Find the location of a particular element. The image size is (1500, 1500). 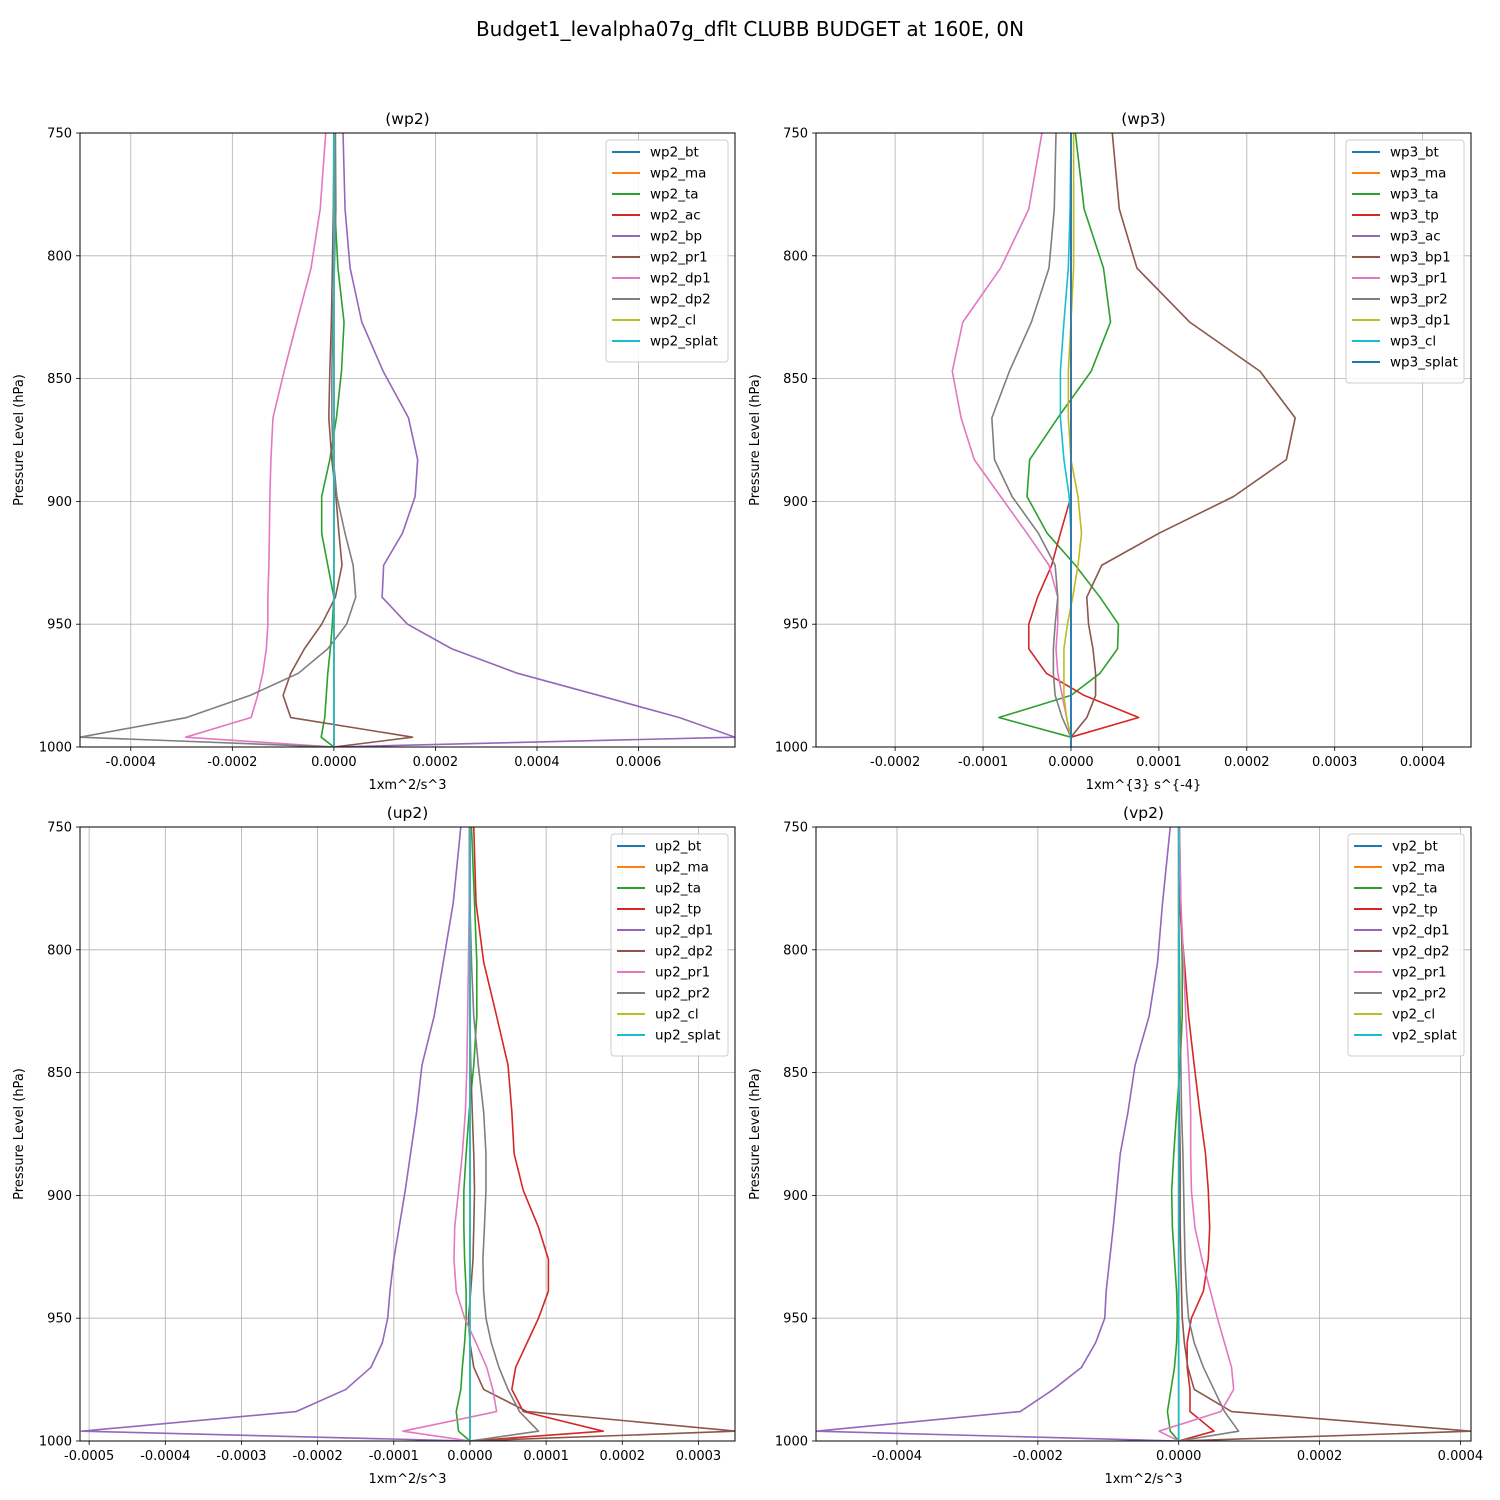

legend-entry: up2_dp1 is located at coordinates (684, 931).